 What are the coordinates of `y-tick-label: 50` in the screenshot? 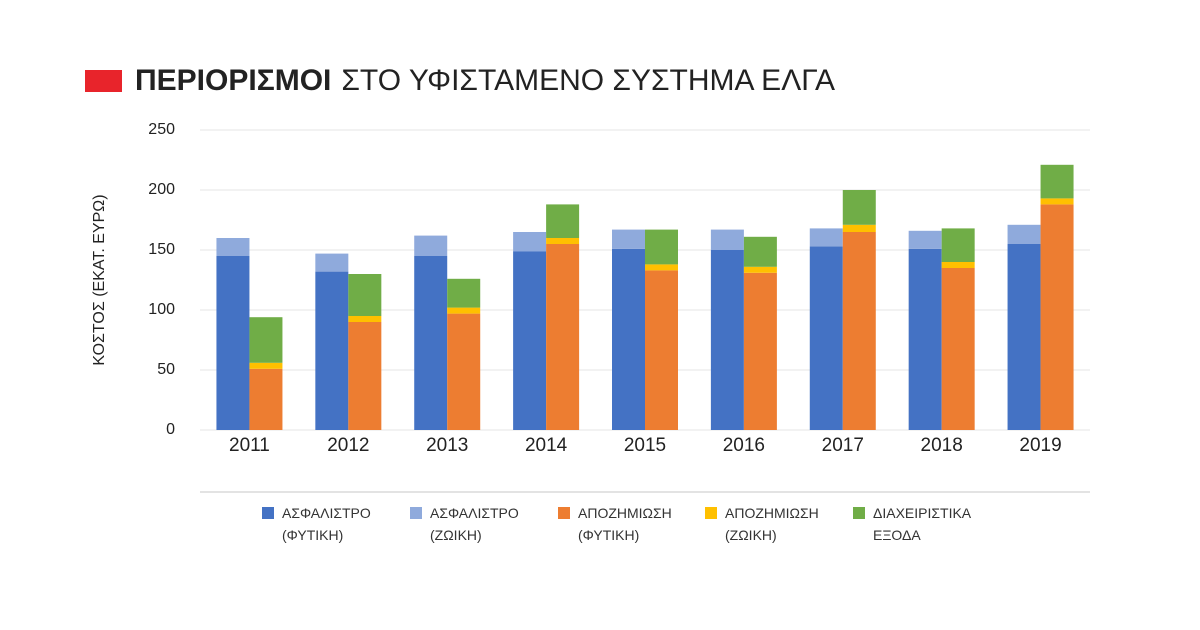 It's located at (166, 369).